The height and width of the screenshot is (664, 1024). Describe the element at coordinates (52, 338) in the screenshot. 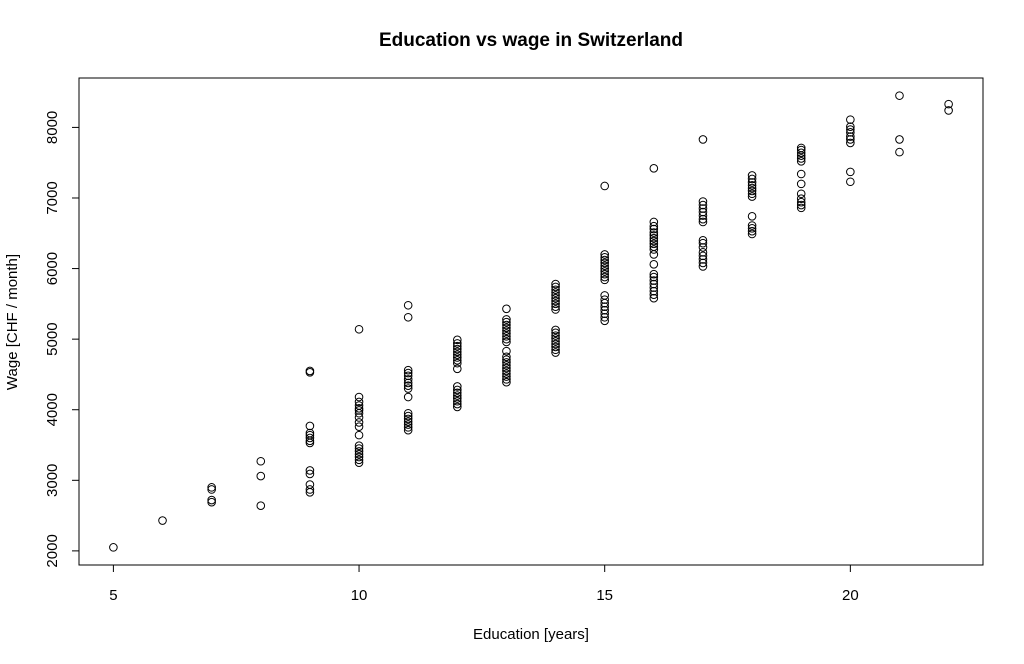

I see `y-tick-label: 5000` at that location.